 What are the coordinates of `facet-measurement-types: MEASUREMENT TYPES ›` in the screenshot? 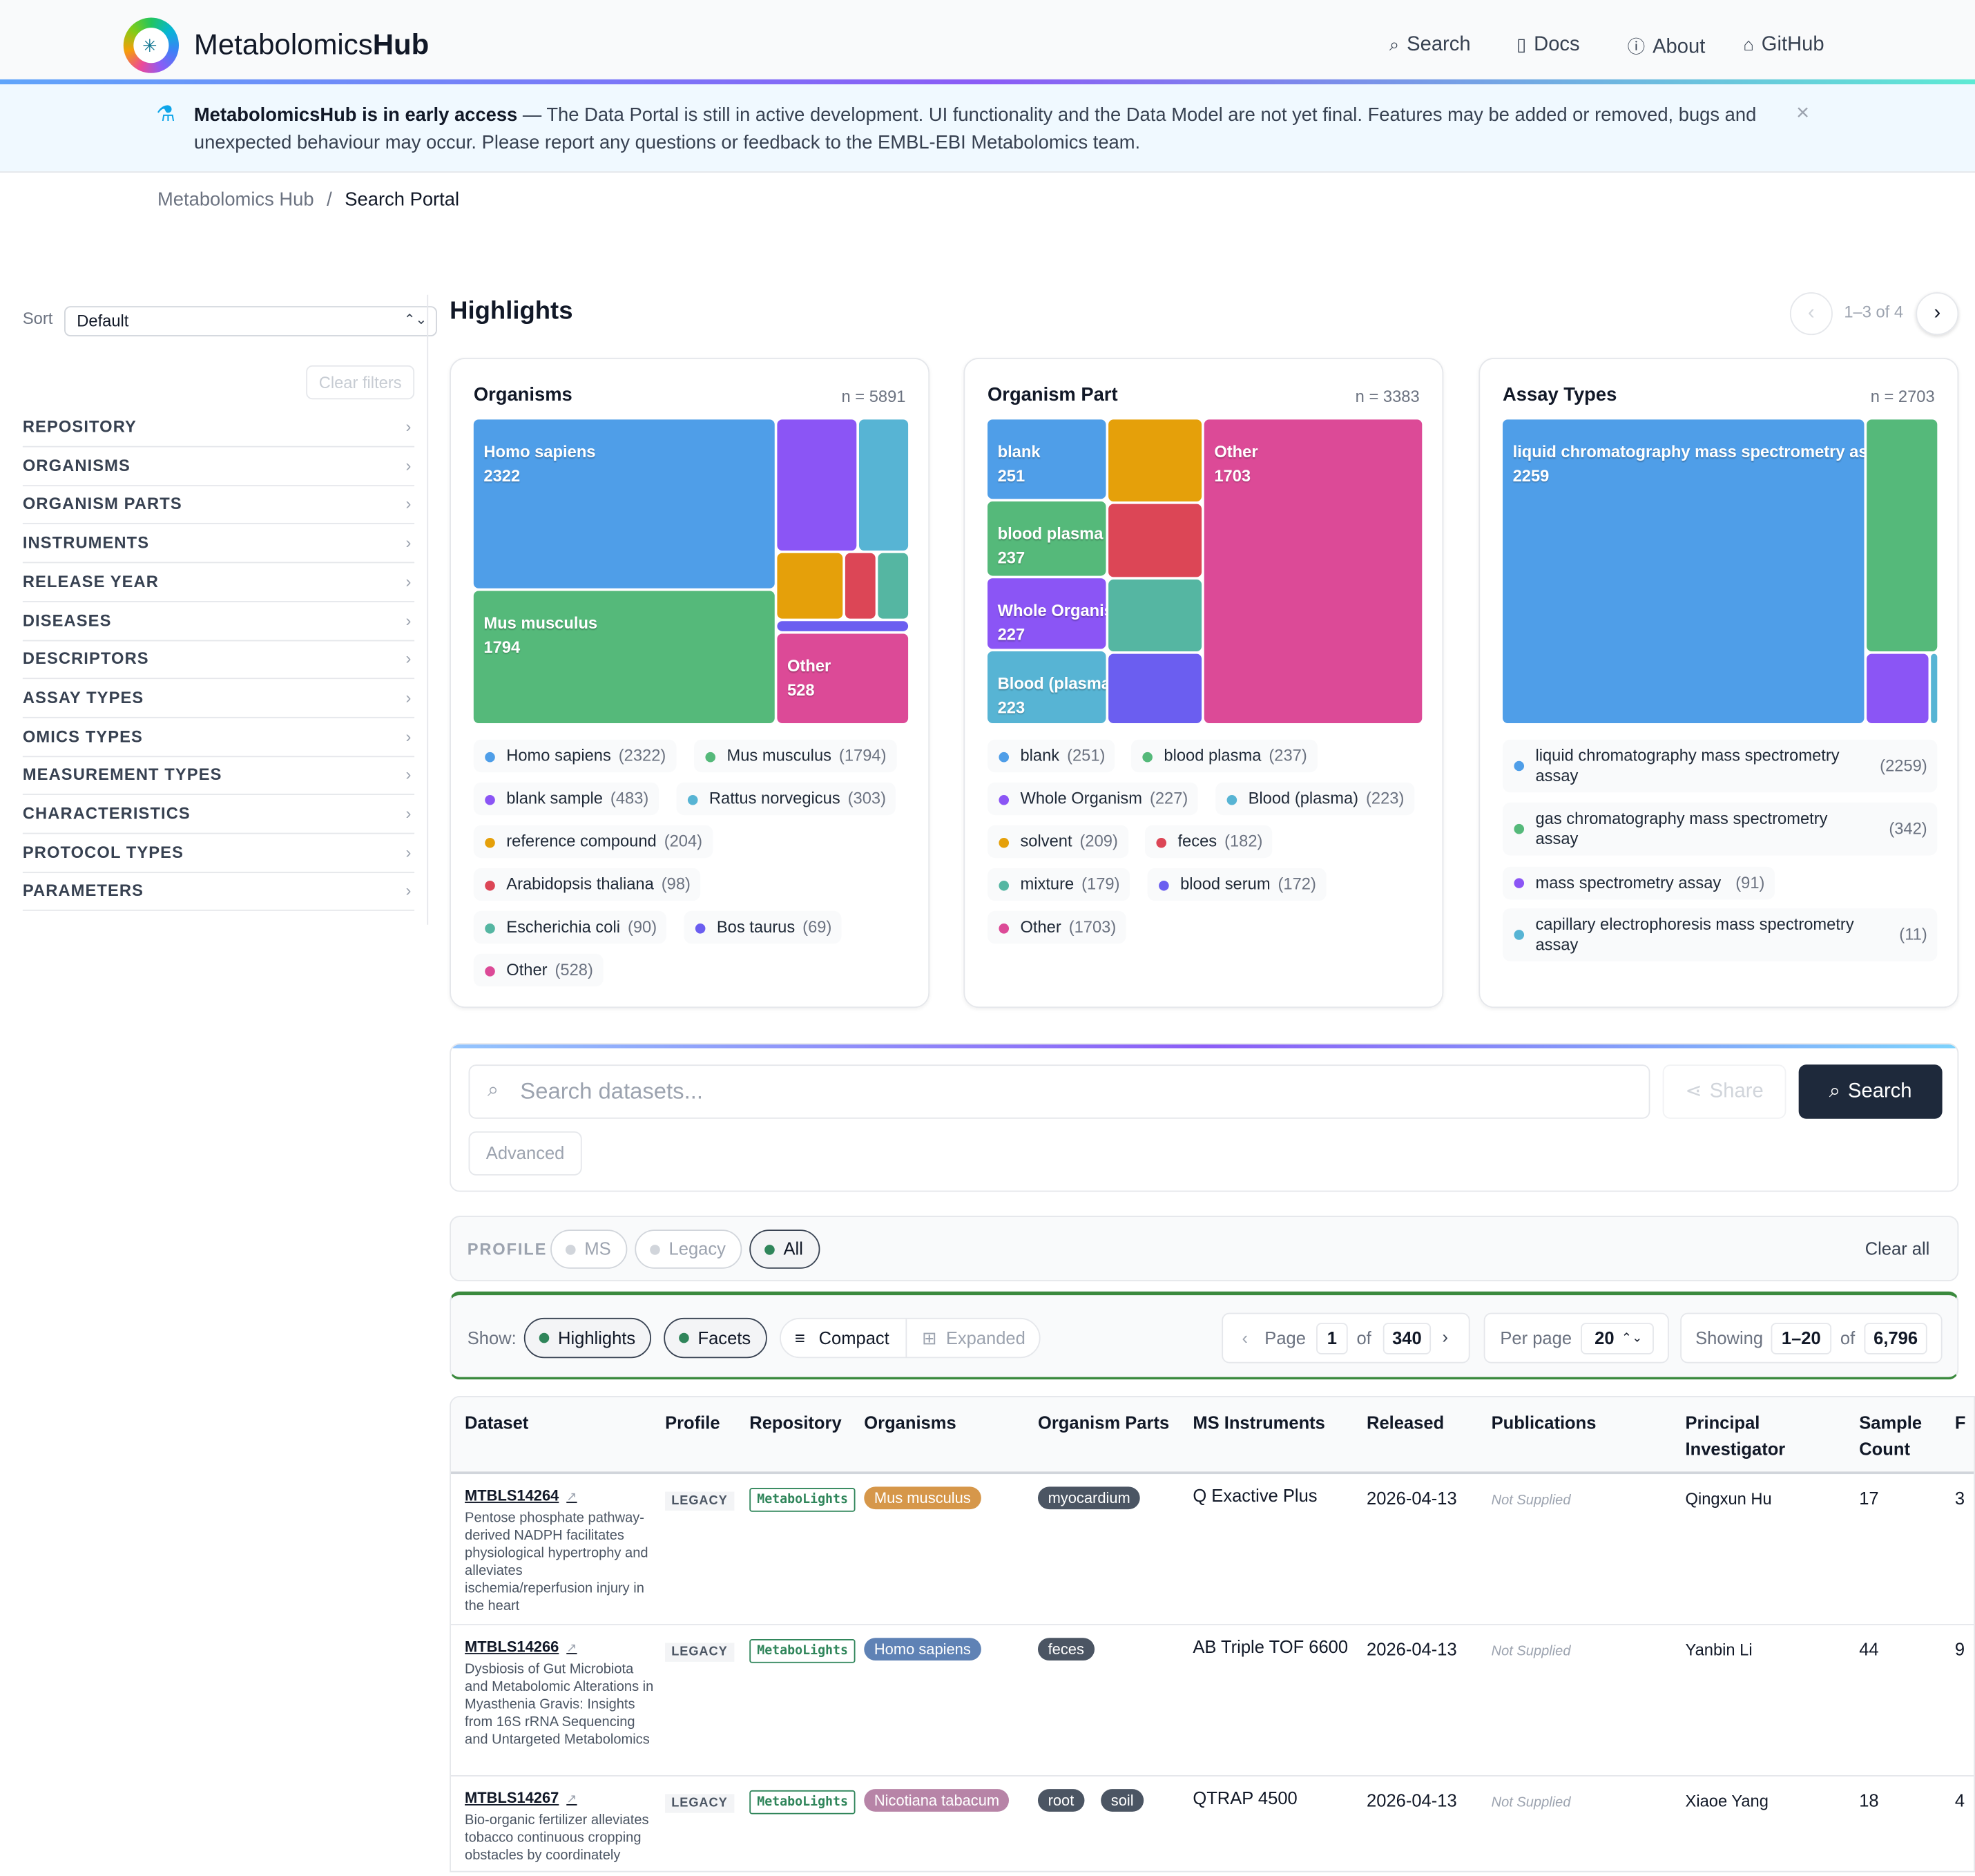 It's located at (218, 776).